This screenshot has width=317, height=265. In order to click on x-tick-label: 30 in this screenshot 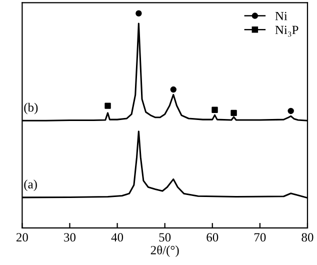, I will do `click(70, 237)`.